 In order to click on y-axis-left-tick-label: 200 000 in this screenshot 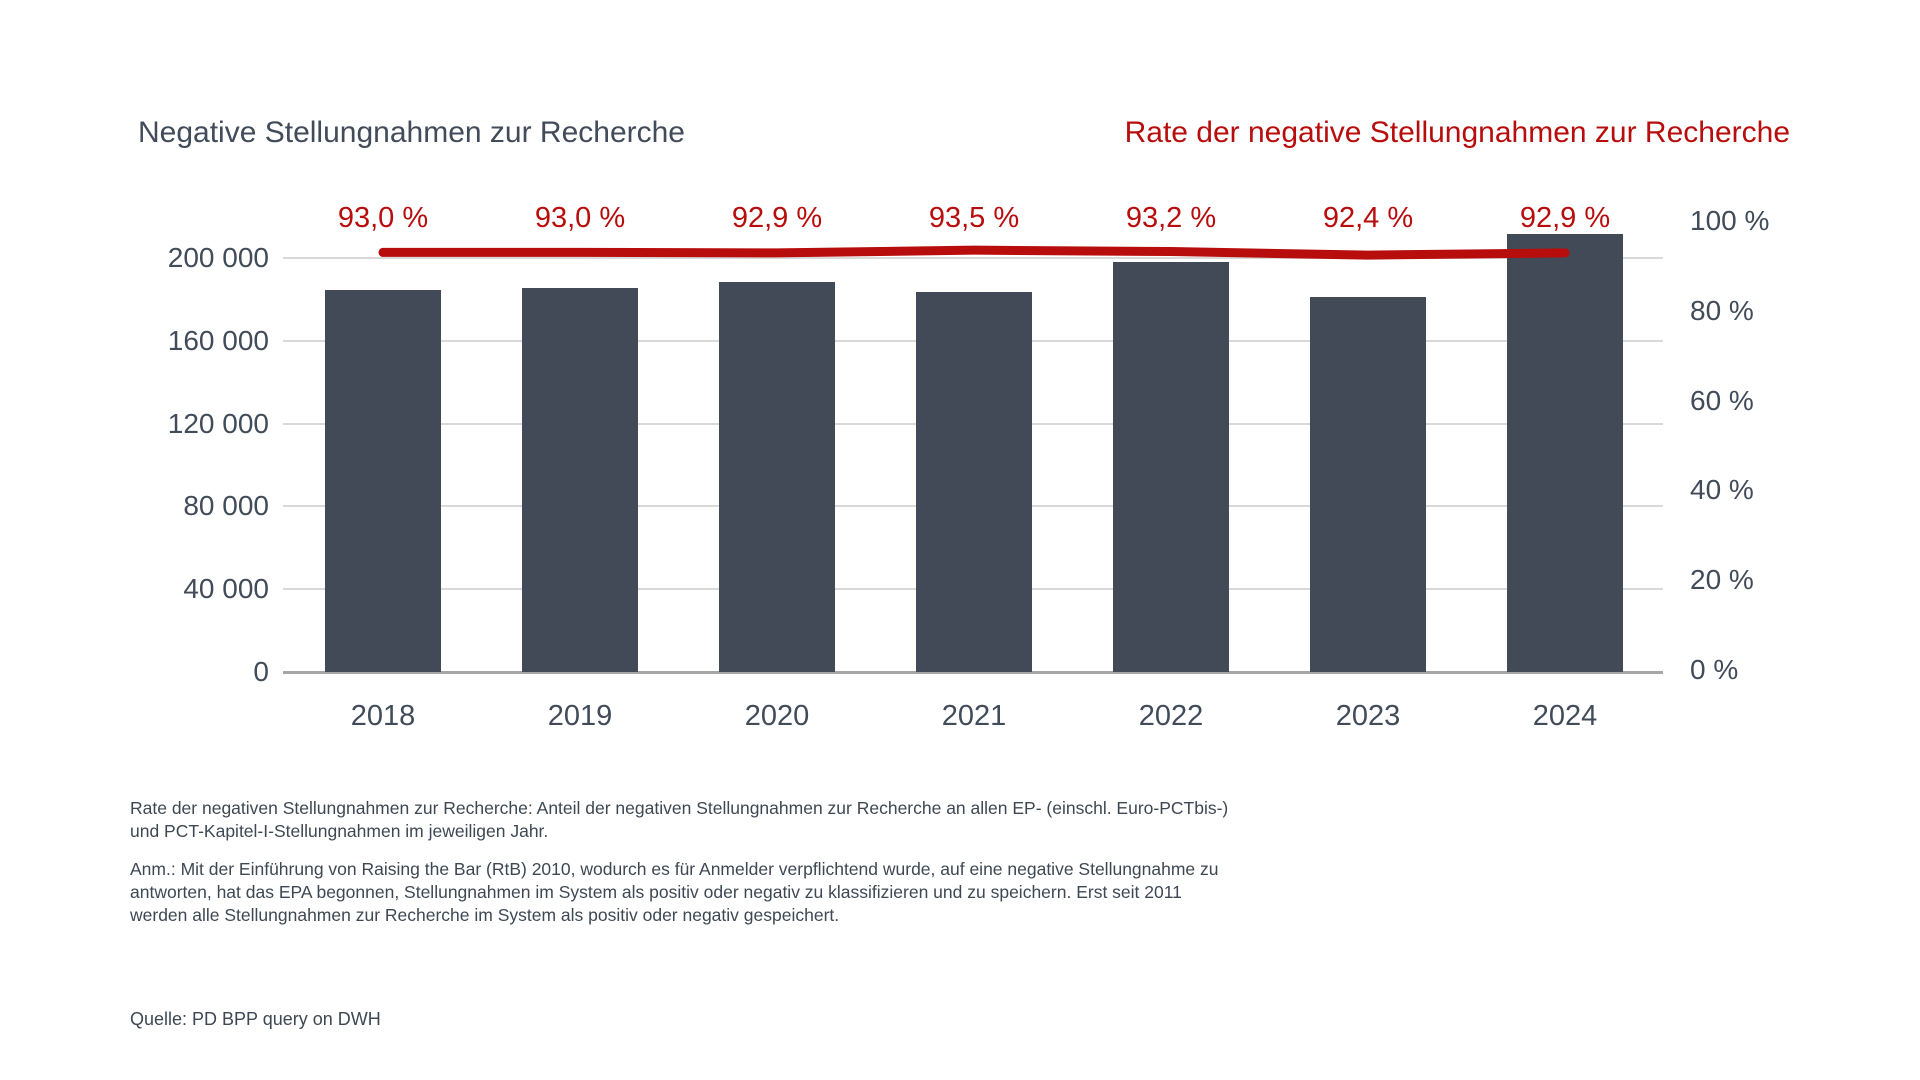, I will do `click(218, 257)`.